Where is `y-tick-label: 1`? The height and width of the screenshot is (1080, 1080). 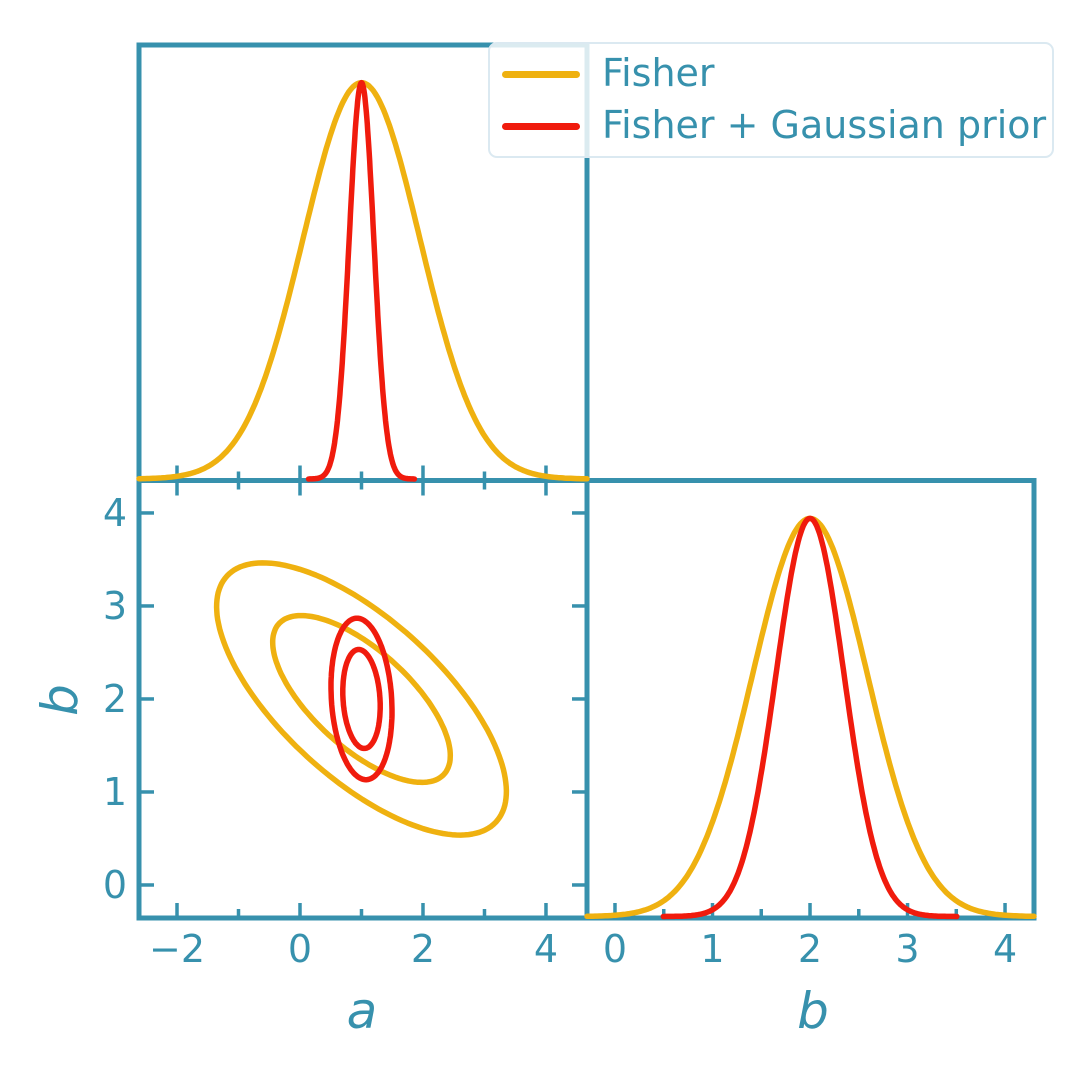
y-tick-label: 1 is located at coordinates (115, 792).